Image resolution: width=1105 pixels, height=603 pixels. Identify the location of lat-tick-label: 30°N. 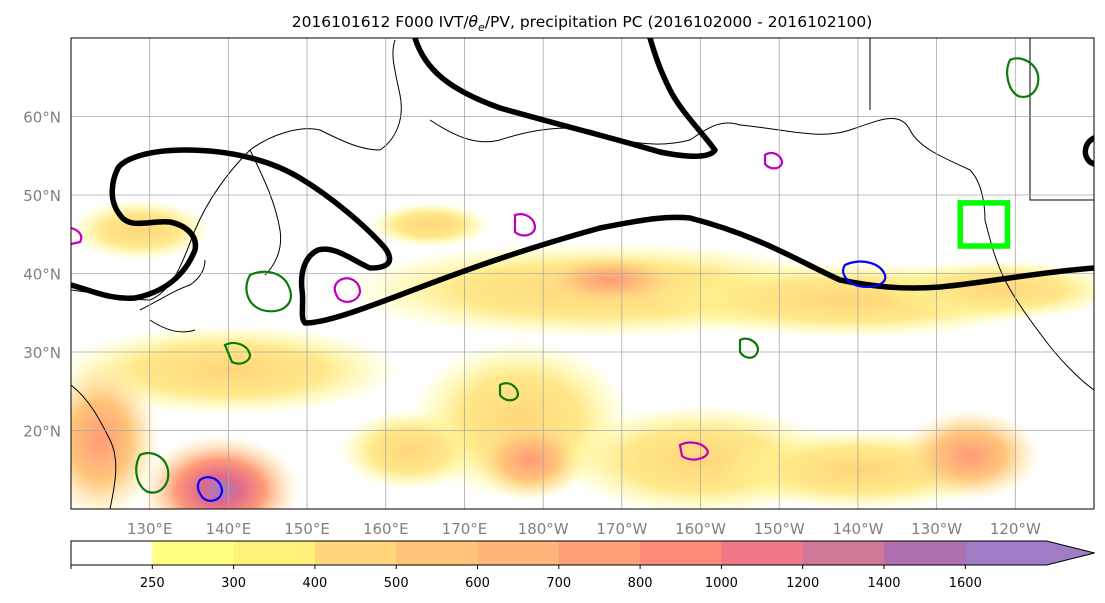
(42, 353).